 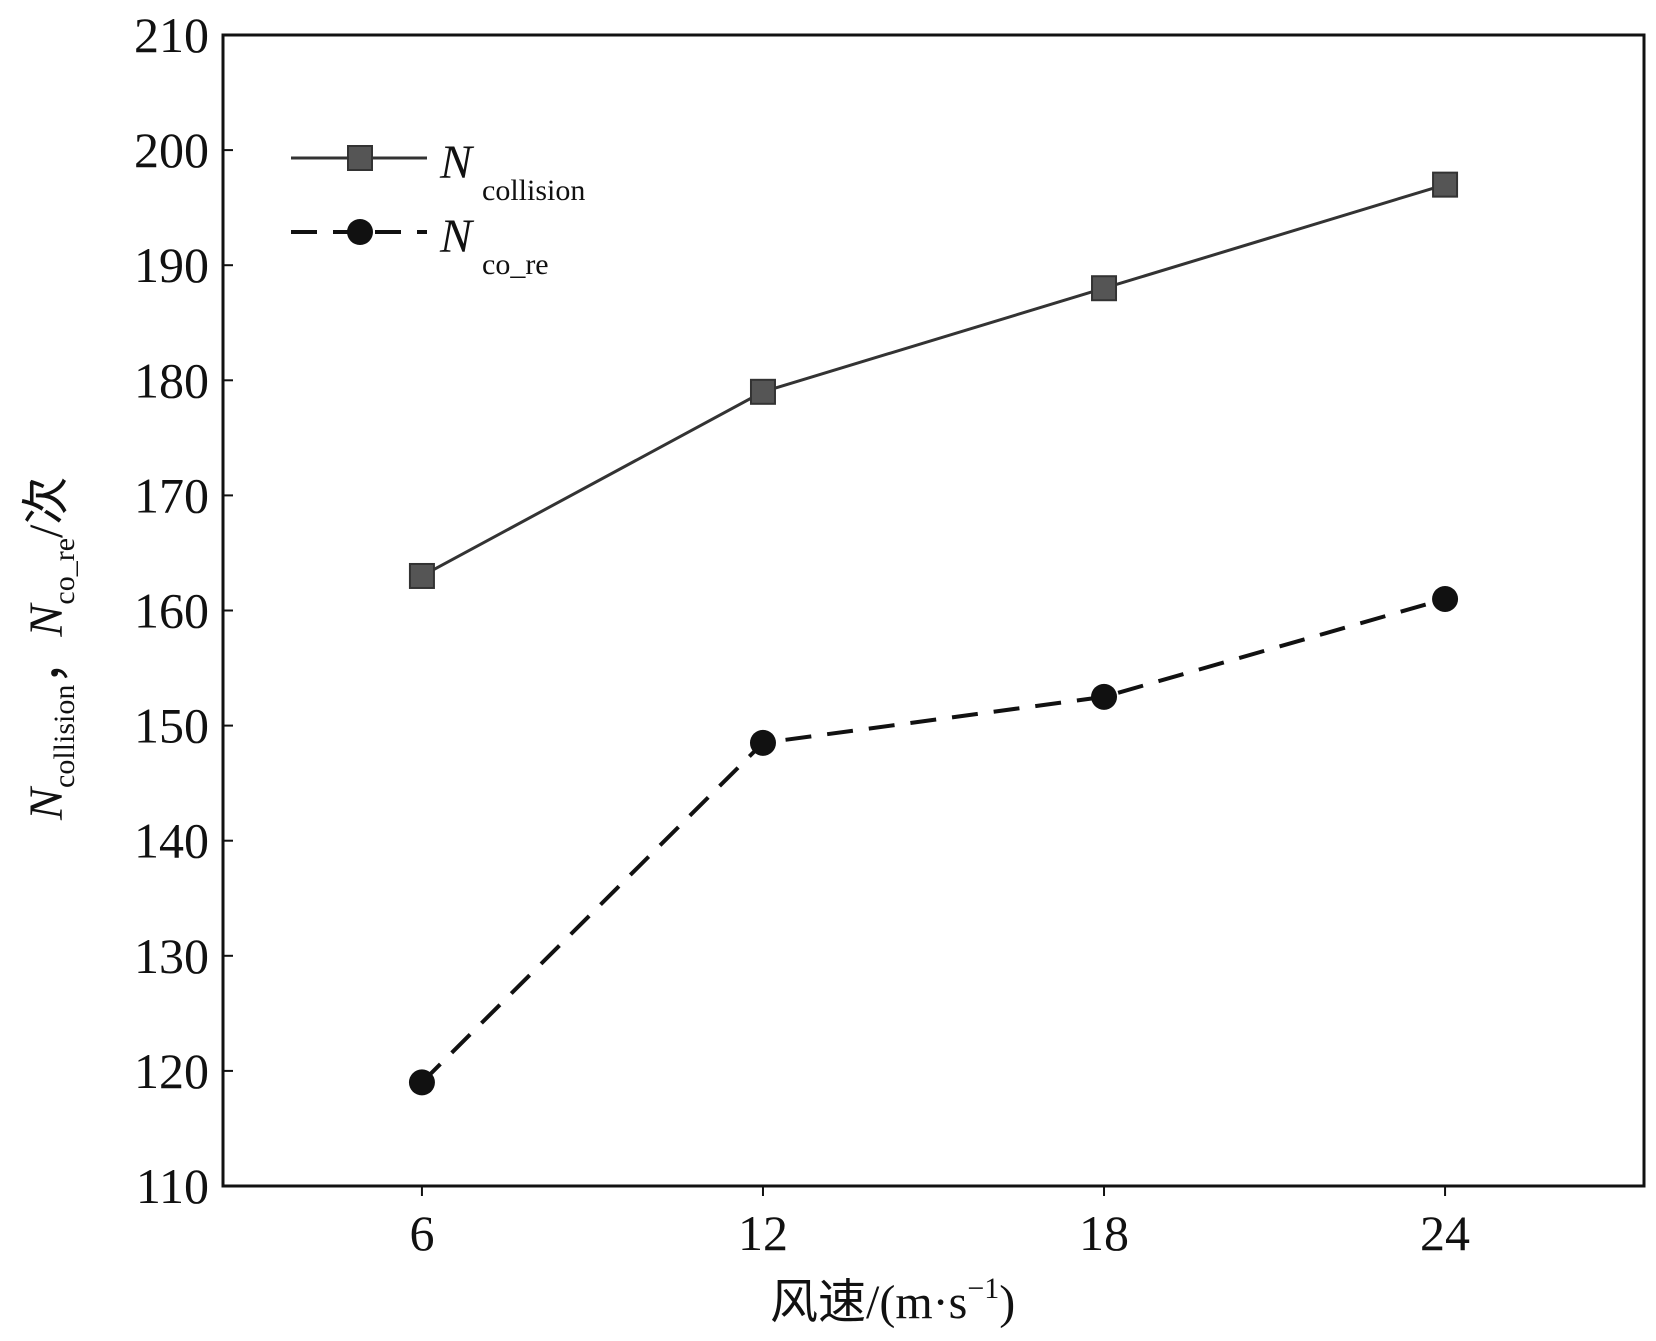 What do you see at coordinates (171, 265) in the screenshot?
I see `y-tick-label: 190` at bounding box center [171, 265].